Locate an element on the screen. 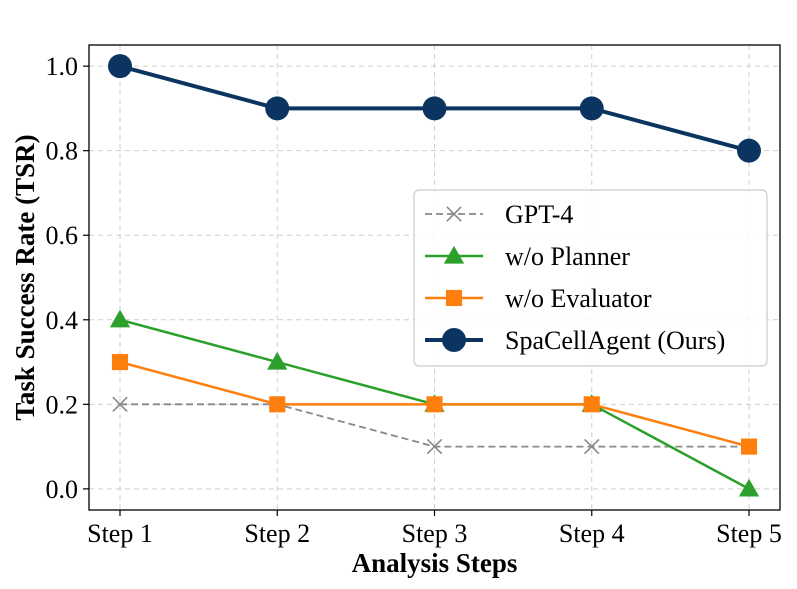  legend-label: SpaCellAgent (Ours) is located at coordinates (615, 340).